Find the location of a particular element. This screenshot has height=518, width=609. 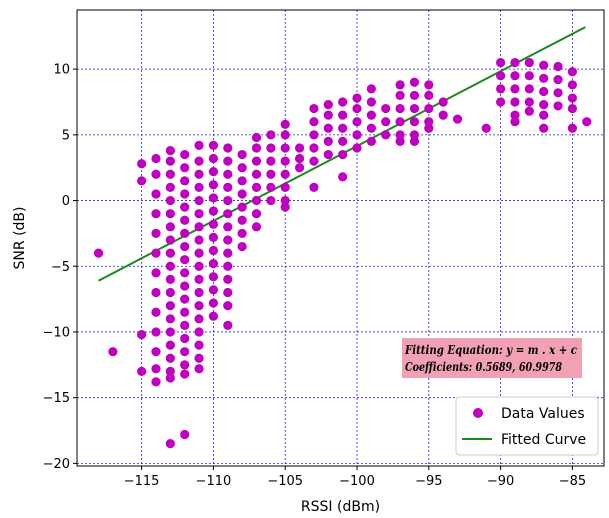

x-axis-label: RSSI (dBm) is located at coordinates (340, 507).